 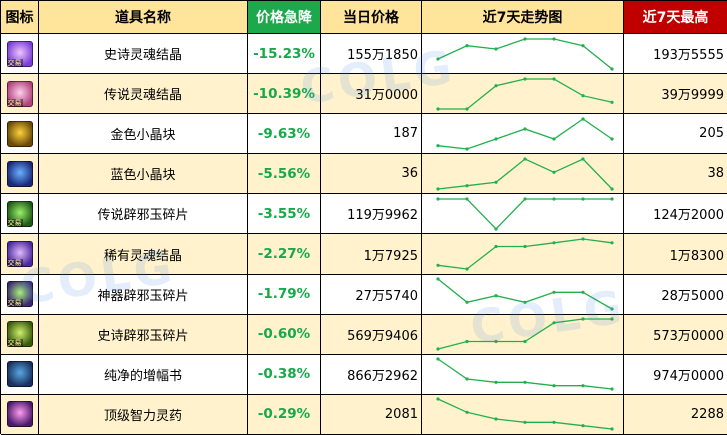 What do you see at coordinates (143, 214) in the screenshot?
I see `item-name: 传说辟邪玉碎片` at bounding box center [143, 214].